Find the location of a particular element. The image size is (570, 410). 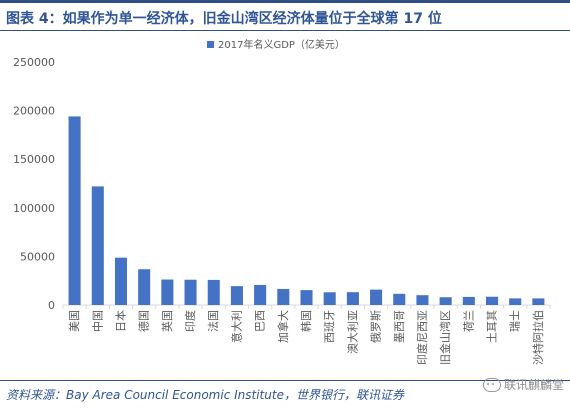

x-tick-label: 意大利 is located at coordinates (236, 326).